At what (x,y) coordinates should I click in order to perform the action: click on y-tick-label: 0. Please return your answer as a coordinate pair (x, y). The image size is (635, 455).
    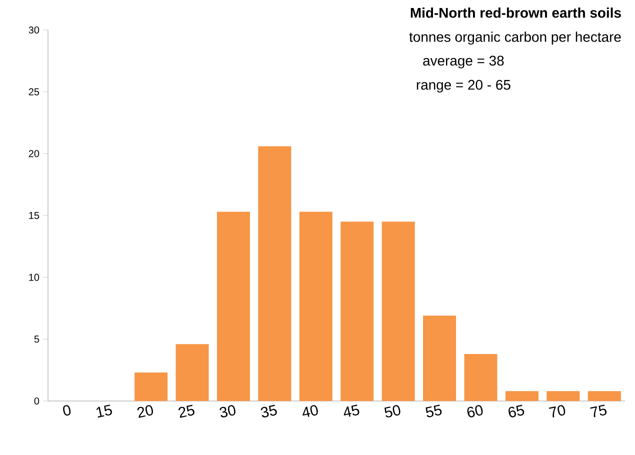
    Looking at the image, I should click on (37, 401).